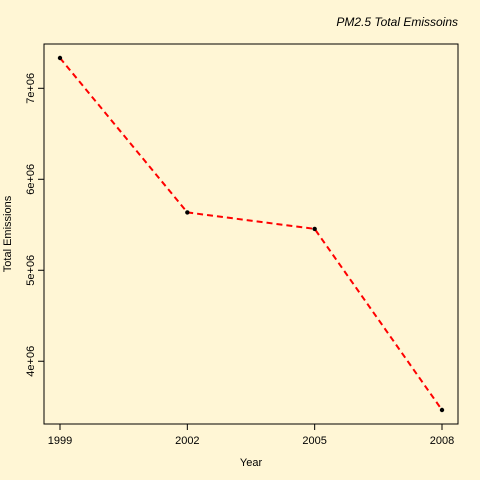 The width and height of the screenshot is (480, 480). What do you see at coordinates (251, 435) in the screenshot?
I see `x-axis: 1999 2002 2005 2008` at bounding box center [251, 435].